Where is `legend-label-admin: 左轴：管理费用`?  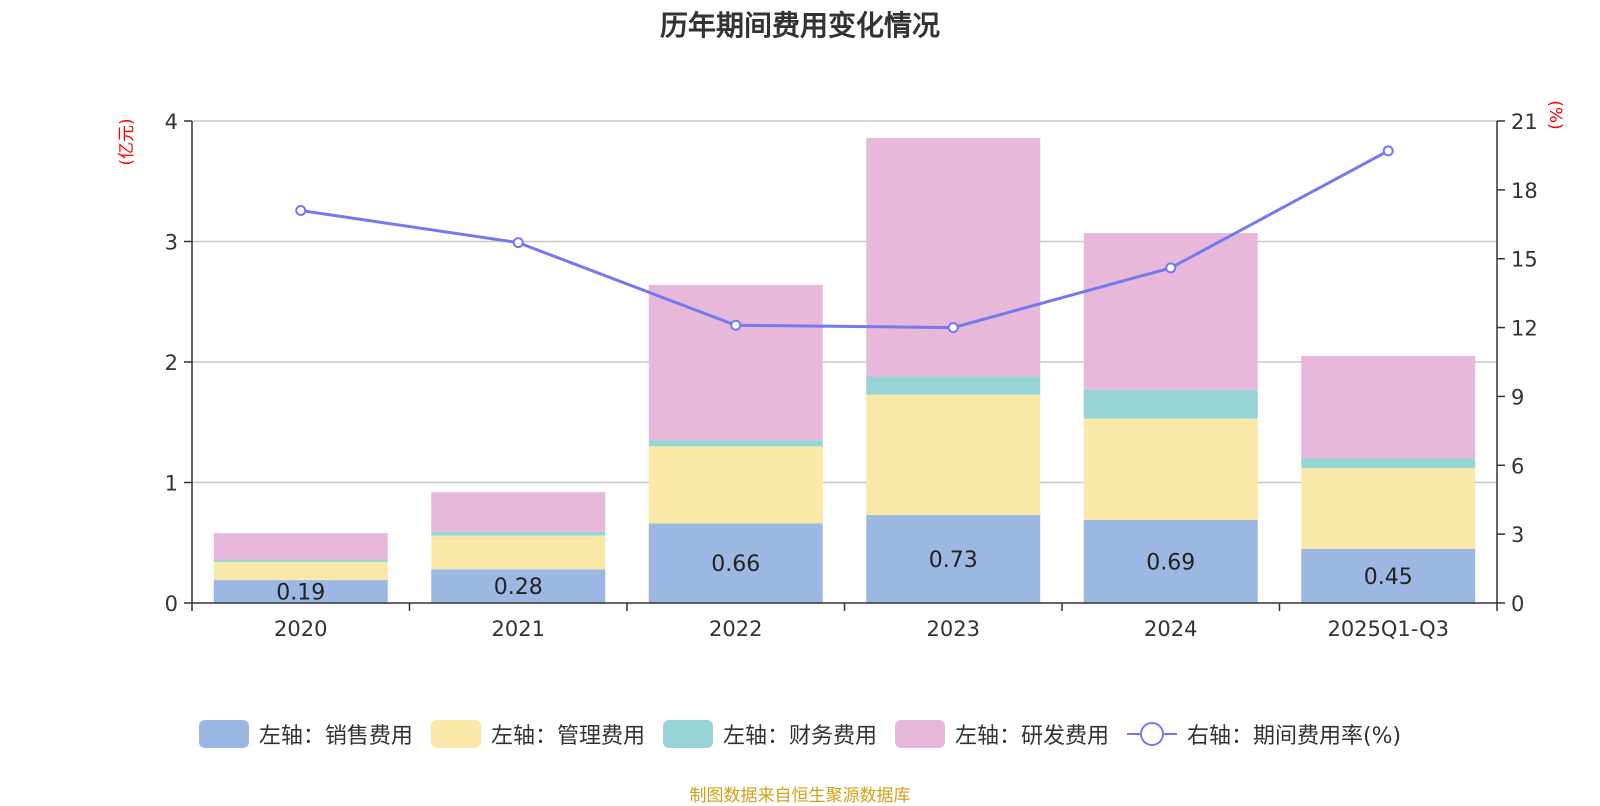 legend-label-admin: 左轴：管理费用 is located at coordinates (567, 736).